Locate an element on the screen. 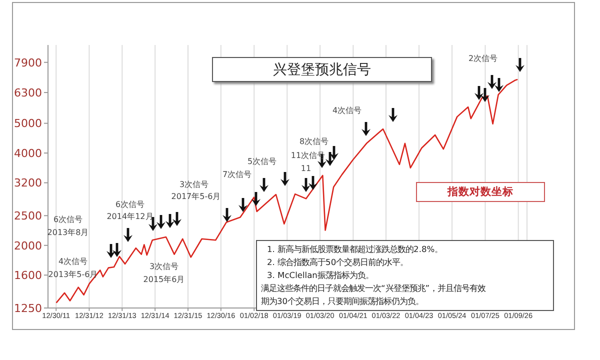 The width and height of the screenshot is (600, 360). annotation: 期为30个交易日，只要期间振荡指标仍为负。 is located at coordinates (343, 301).